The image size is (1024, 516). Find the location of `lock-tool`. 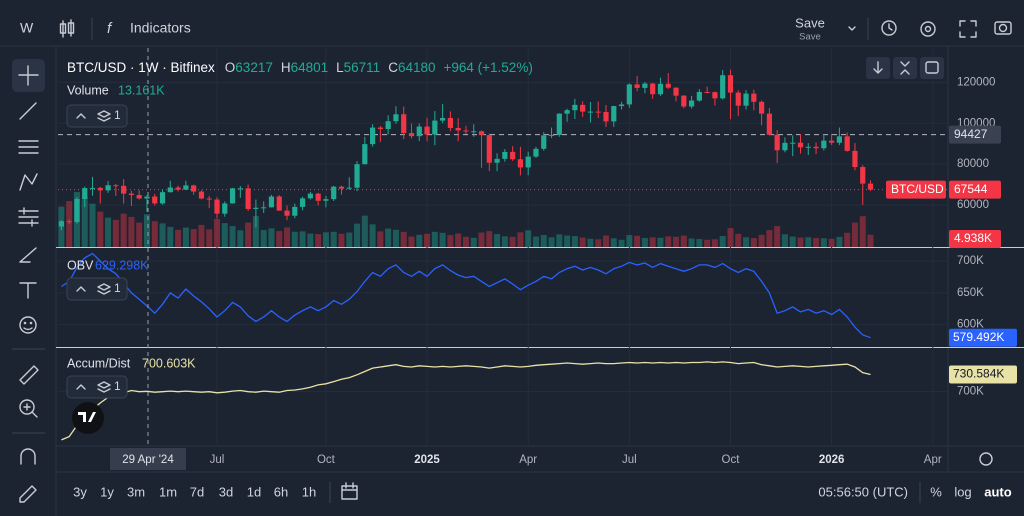

lock-tool is located at coordinates (28, 494).